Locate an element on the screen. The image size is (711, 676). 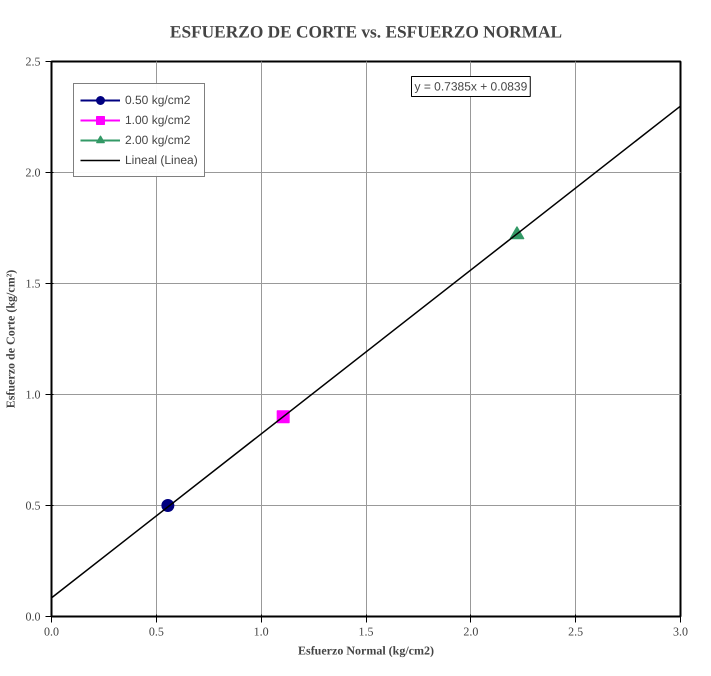
x-tick-label: 1.5 is located at coordinates (366, 631).